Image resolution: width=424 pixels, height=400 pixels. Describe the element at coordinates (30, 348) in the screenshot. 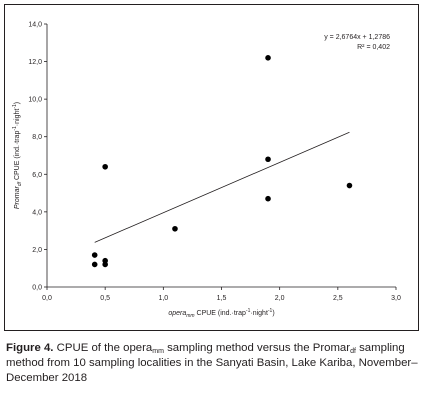

I see `caption-label: Figure 4.` at that location.